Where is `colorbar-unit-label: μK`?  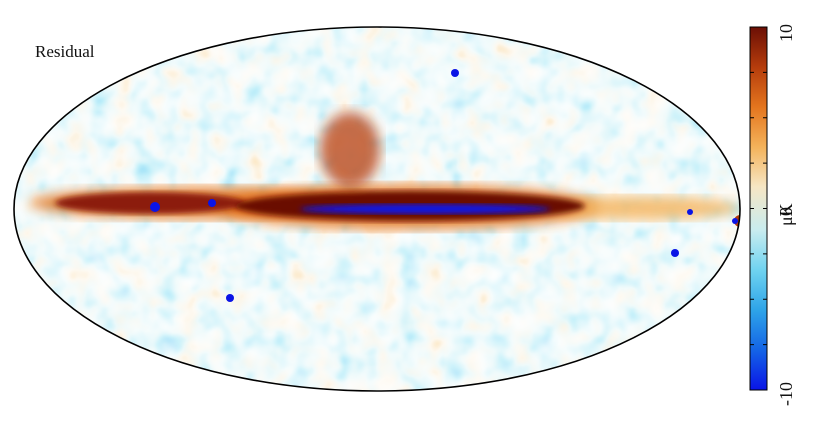
colorbar-unit-label: μK is located at coordinates (786, 214).